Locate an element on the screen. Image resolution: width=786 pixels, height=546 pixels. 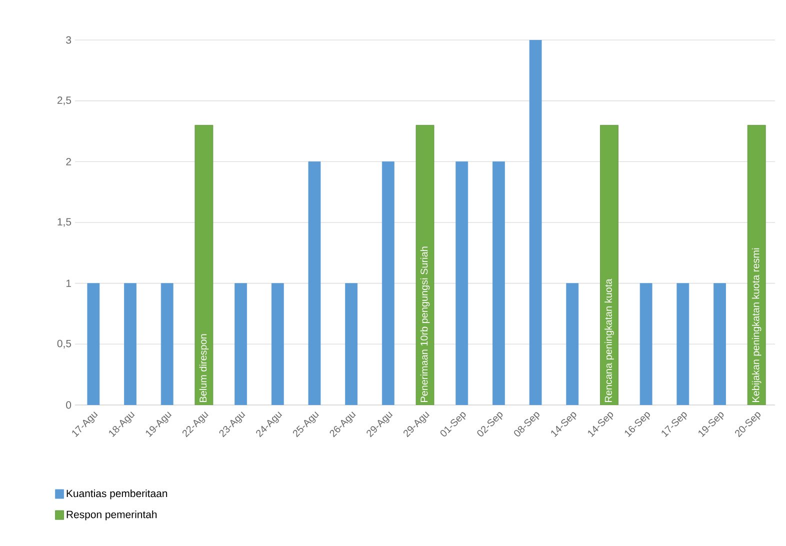
data-label: Belum direspon is located at coordinates (204, 368).